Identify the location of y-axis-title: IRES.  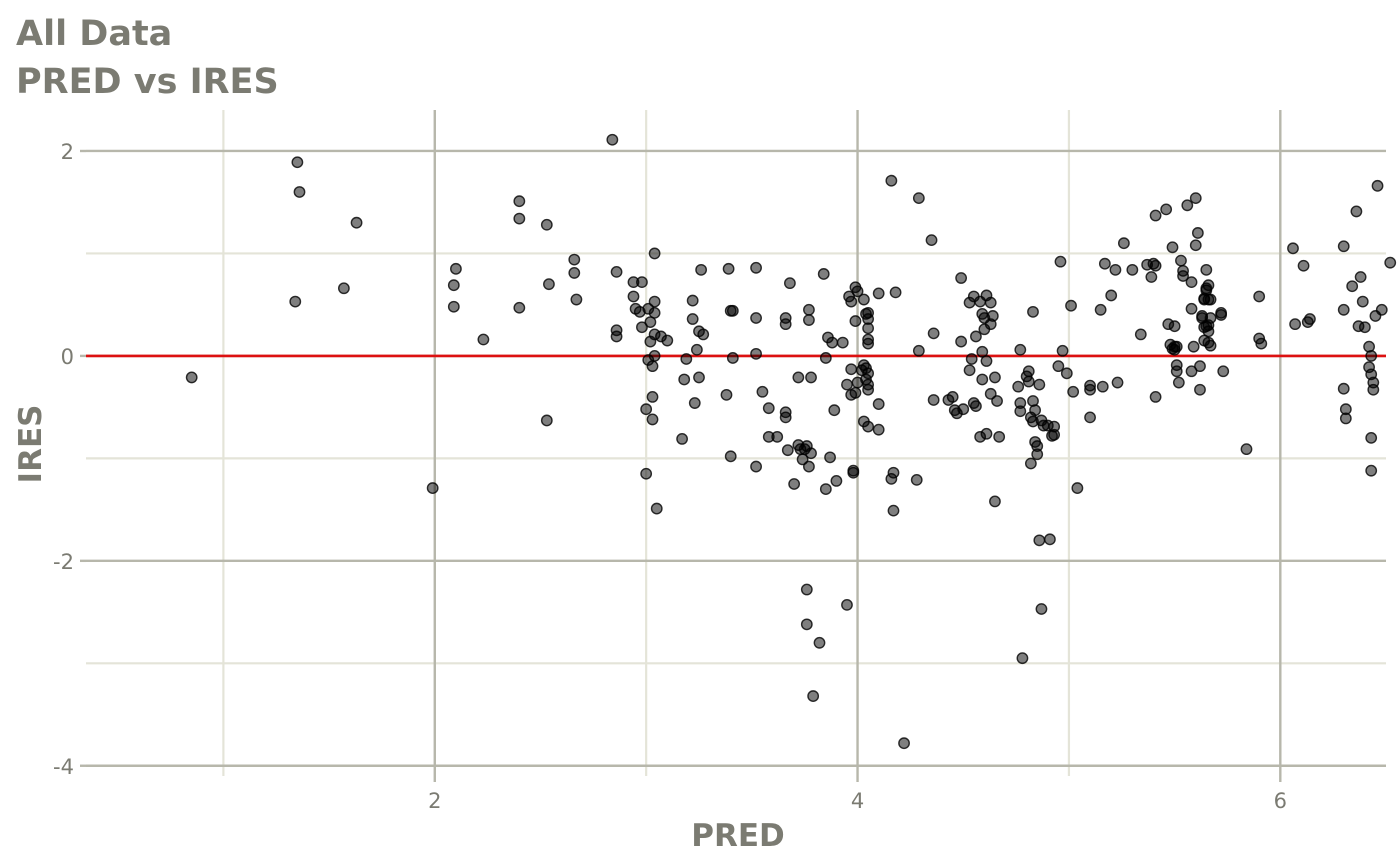
(31, 444).